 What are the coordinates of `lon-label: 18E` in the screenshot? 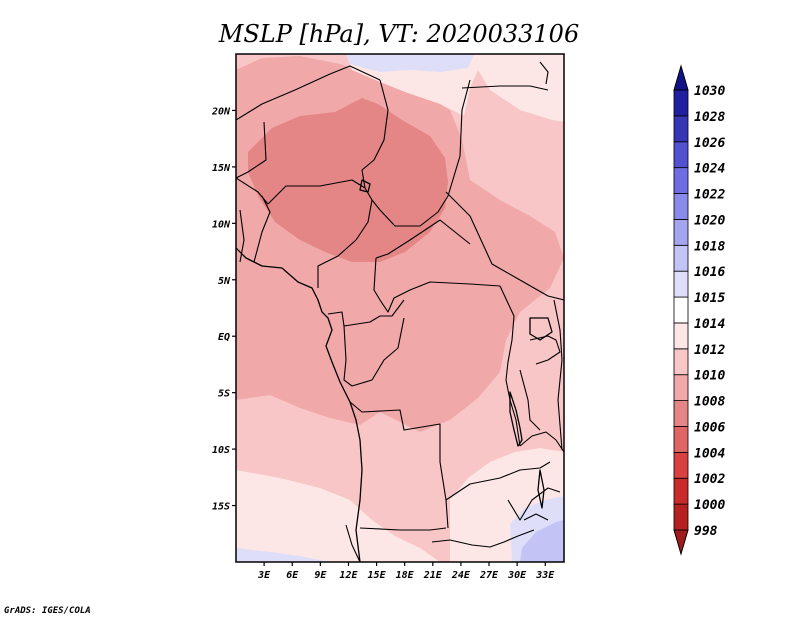 It's located at (405, 575).